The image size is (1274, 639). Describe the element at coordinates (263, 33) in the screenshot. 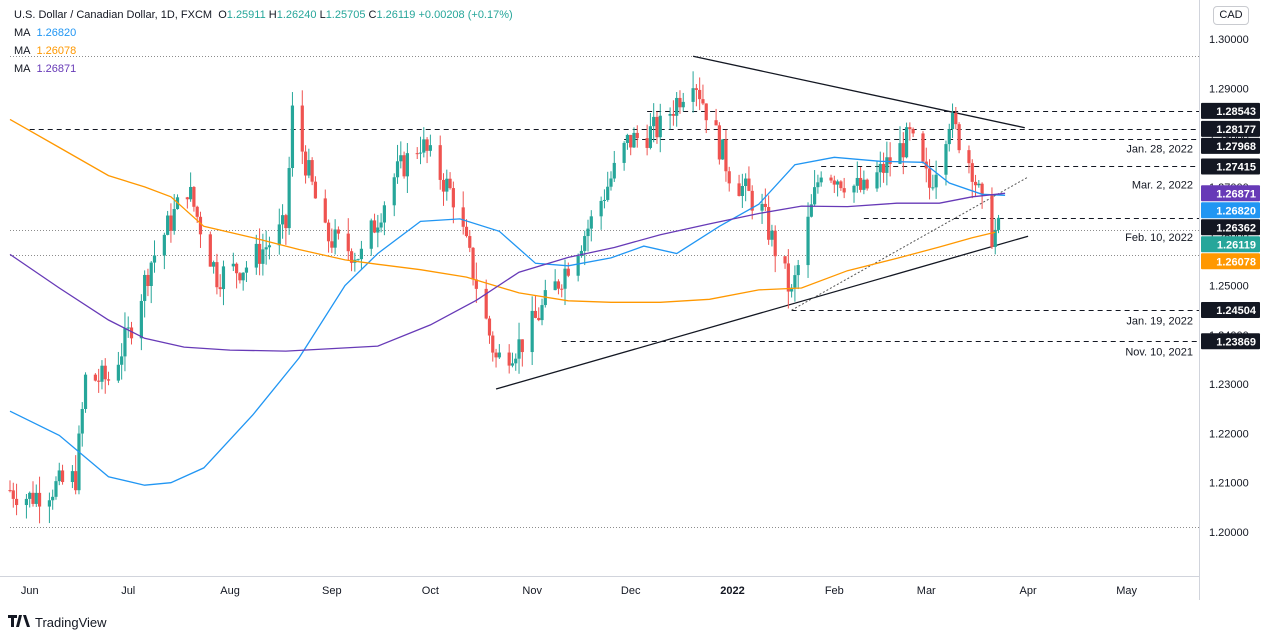

I see `legend-ma-row: MA 1.26820` at that location.